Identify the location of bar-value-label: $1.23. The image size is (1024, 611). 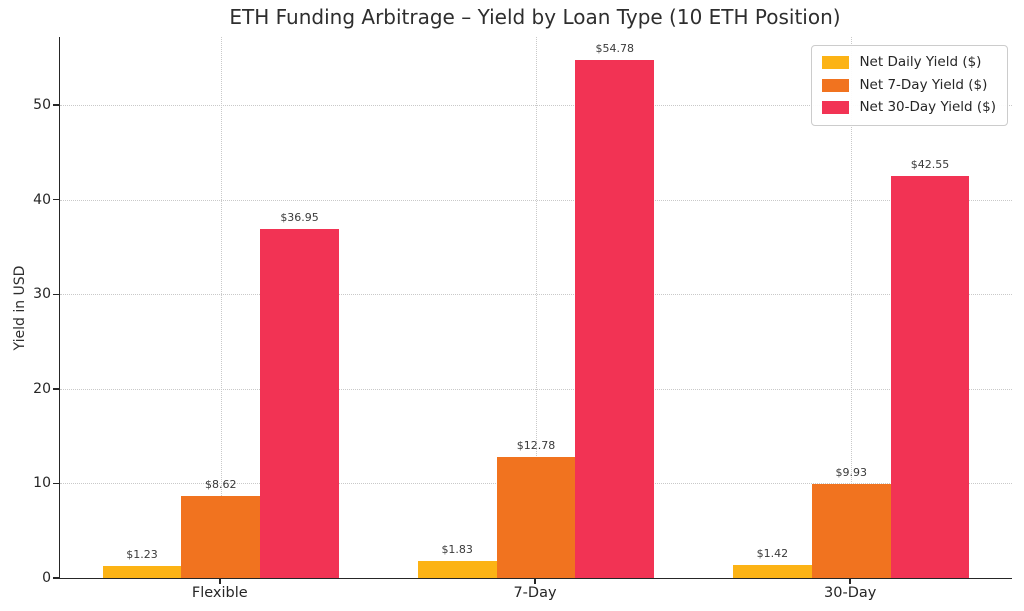
(142, 555).